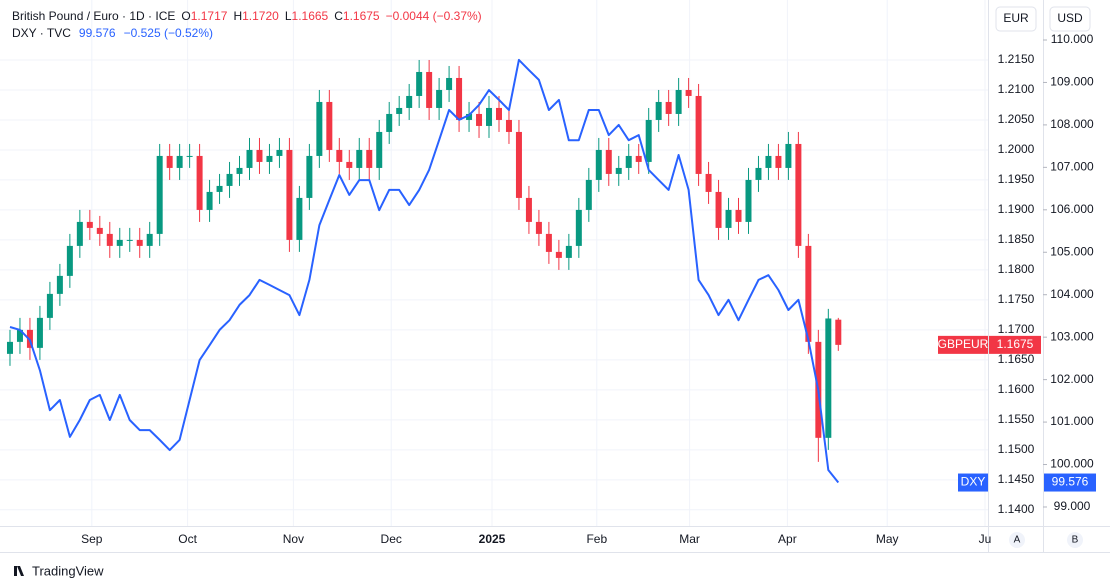 This screenshot has height=587, width=1110. I want to click on y-tick-label: 1.1450, so click(1016, 479).